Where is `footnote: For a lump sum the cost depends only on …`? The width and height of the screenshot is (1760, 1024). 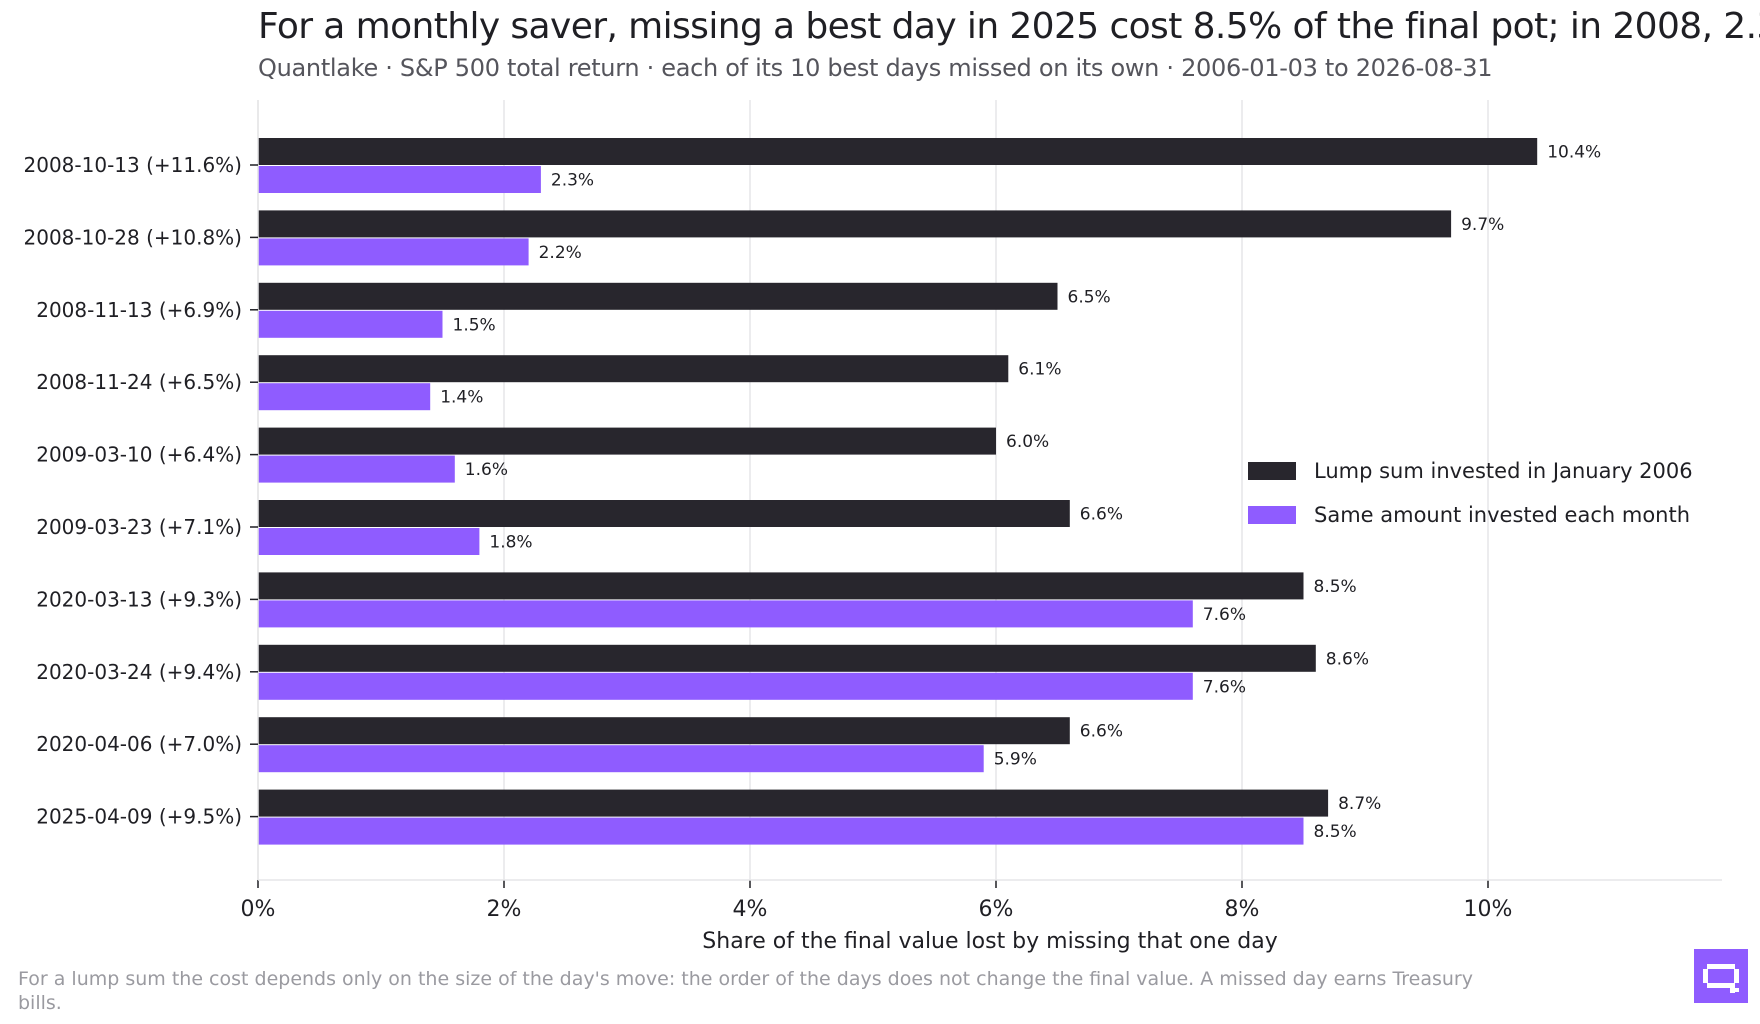 footnote: For a lump sum the cost depends only on … is located at coordinates (745, 991).